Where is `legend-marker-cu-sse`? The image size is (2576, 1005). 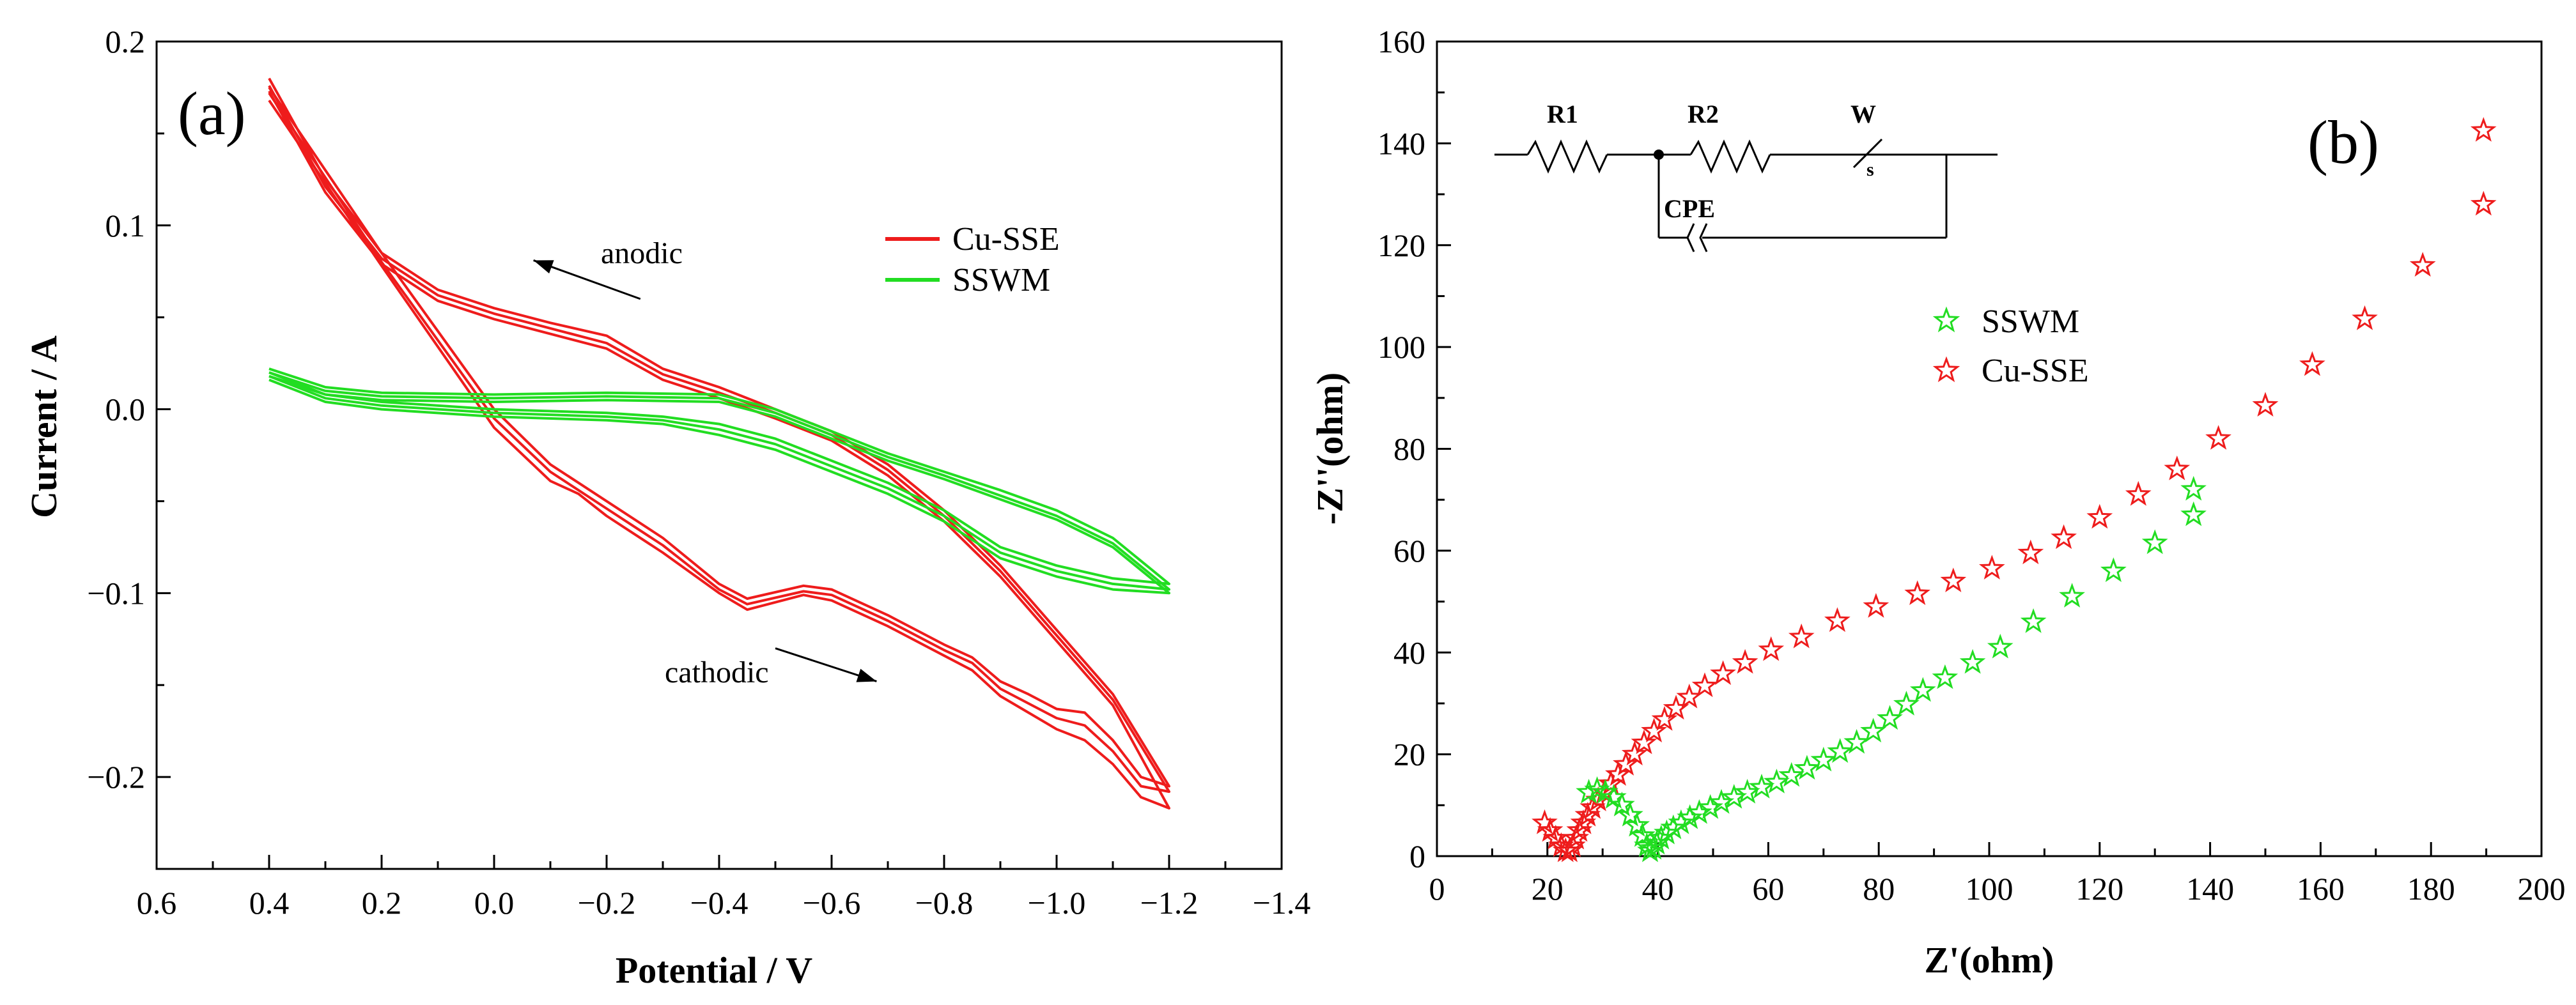
legend-marker-cu-sse is located at coordinates (1946, 369).